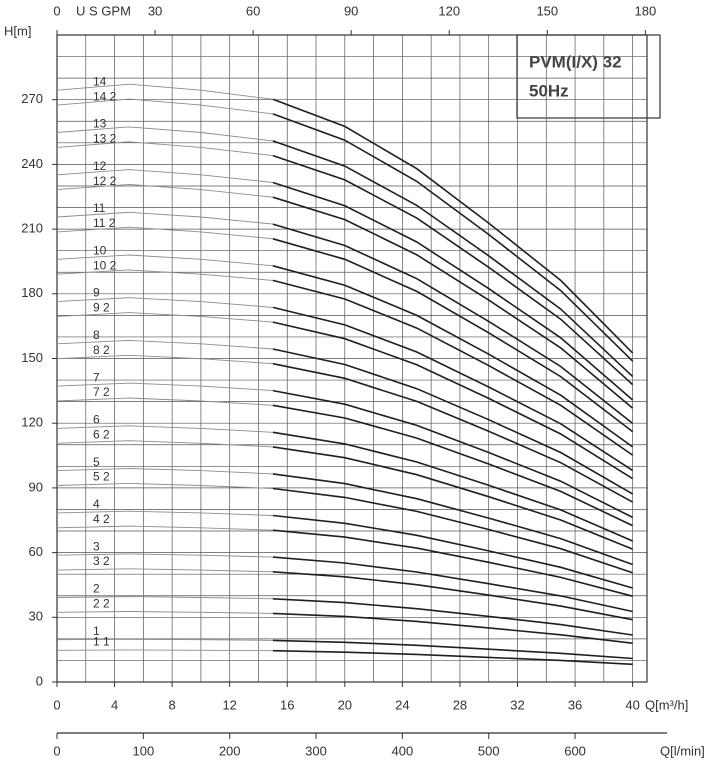 The height and width of the screenshot is (768, 706). What do you see at coordinates (549, 90) in the screenshot?
I see `chart-subtitle: 50Hz` at bounding box center [549, 90].